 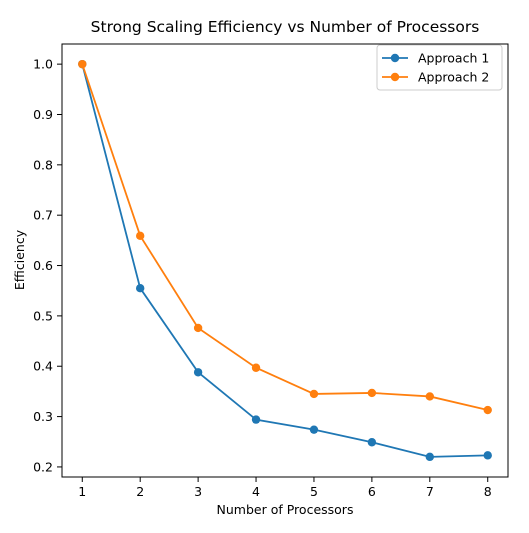 What do you see at coordinates (43, 366) in the screenshot?
I see `y-tick-label: 0.4` at bounding box center [43, 366].